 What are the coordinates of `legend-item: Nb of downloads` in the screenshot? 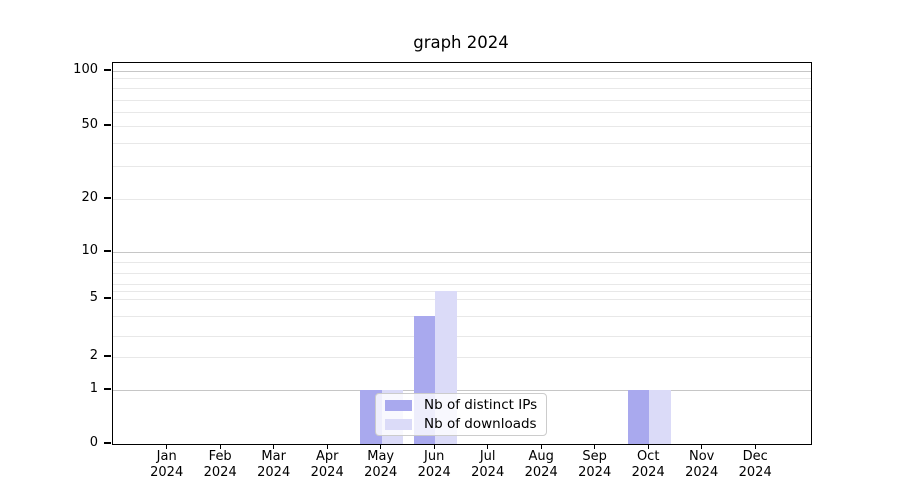 It's located at (465, 424).